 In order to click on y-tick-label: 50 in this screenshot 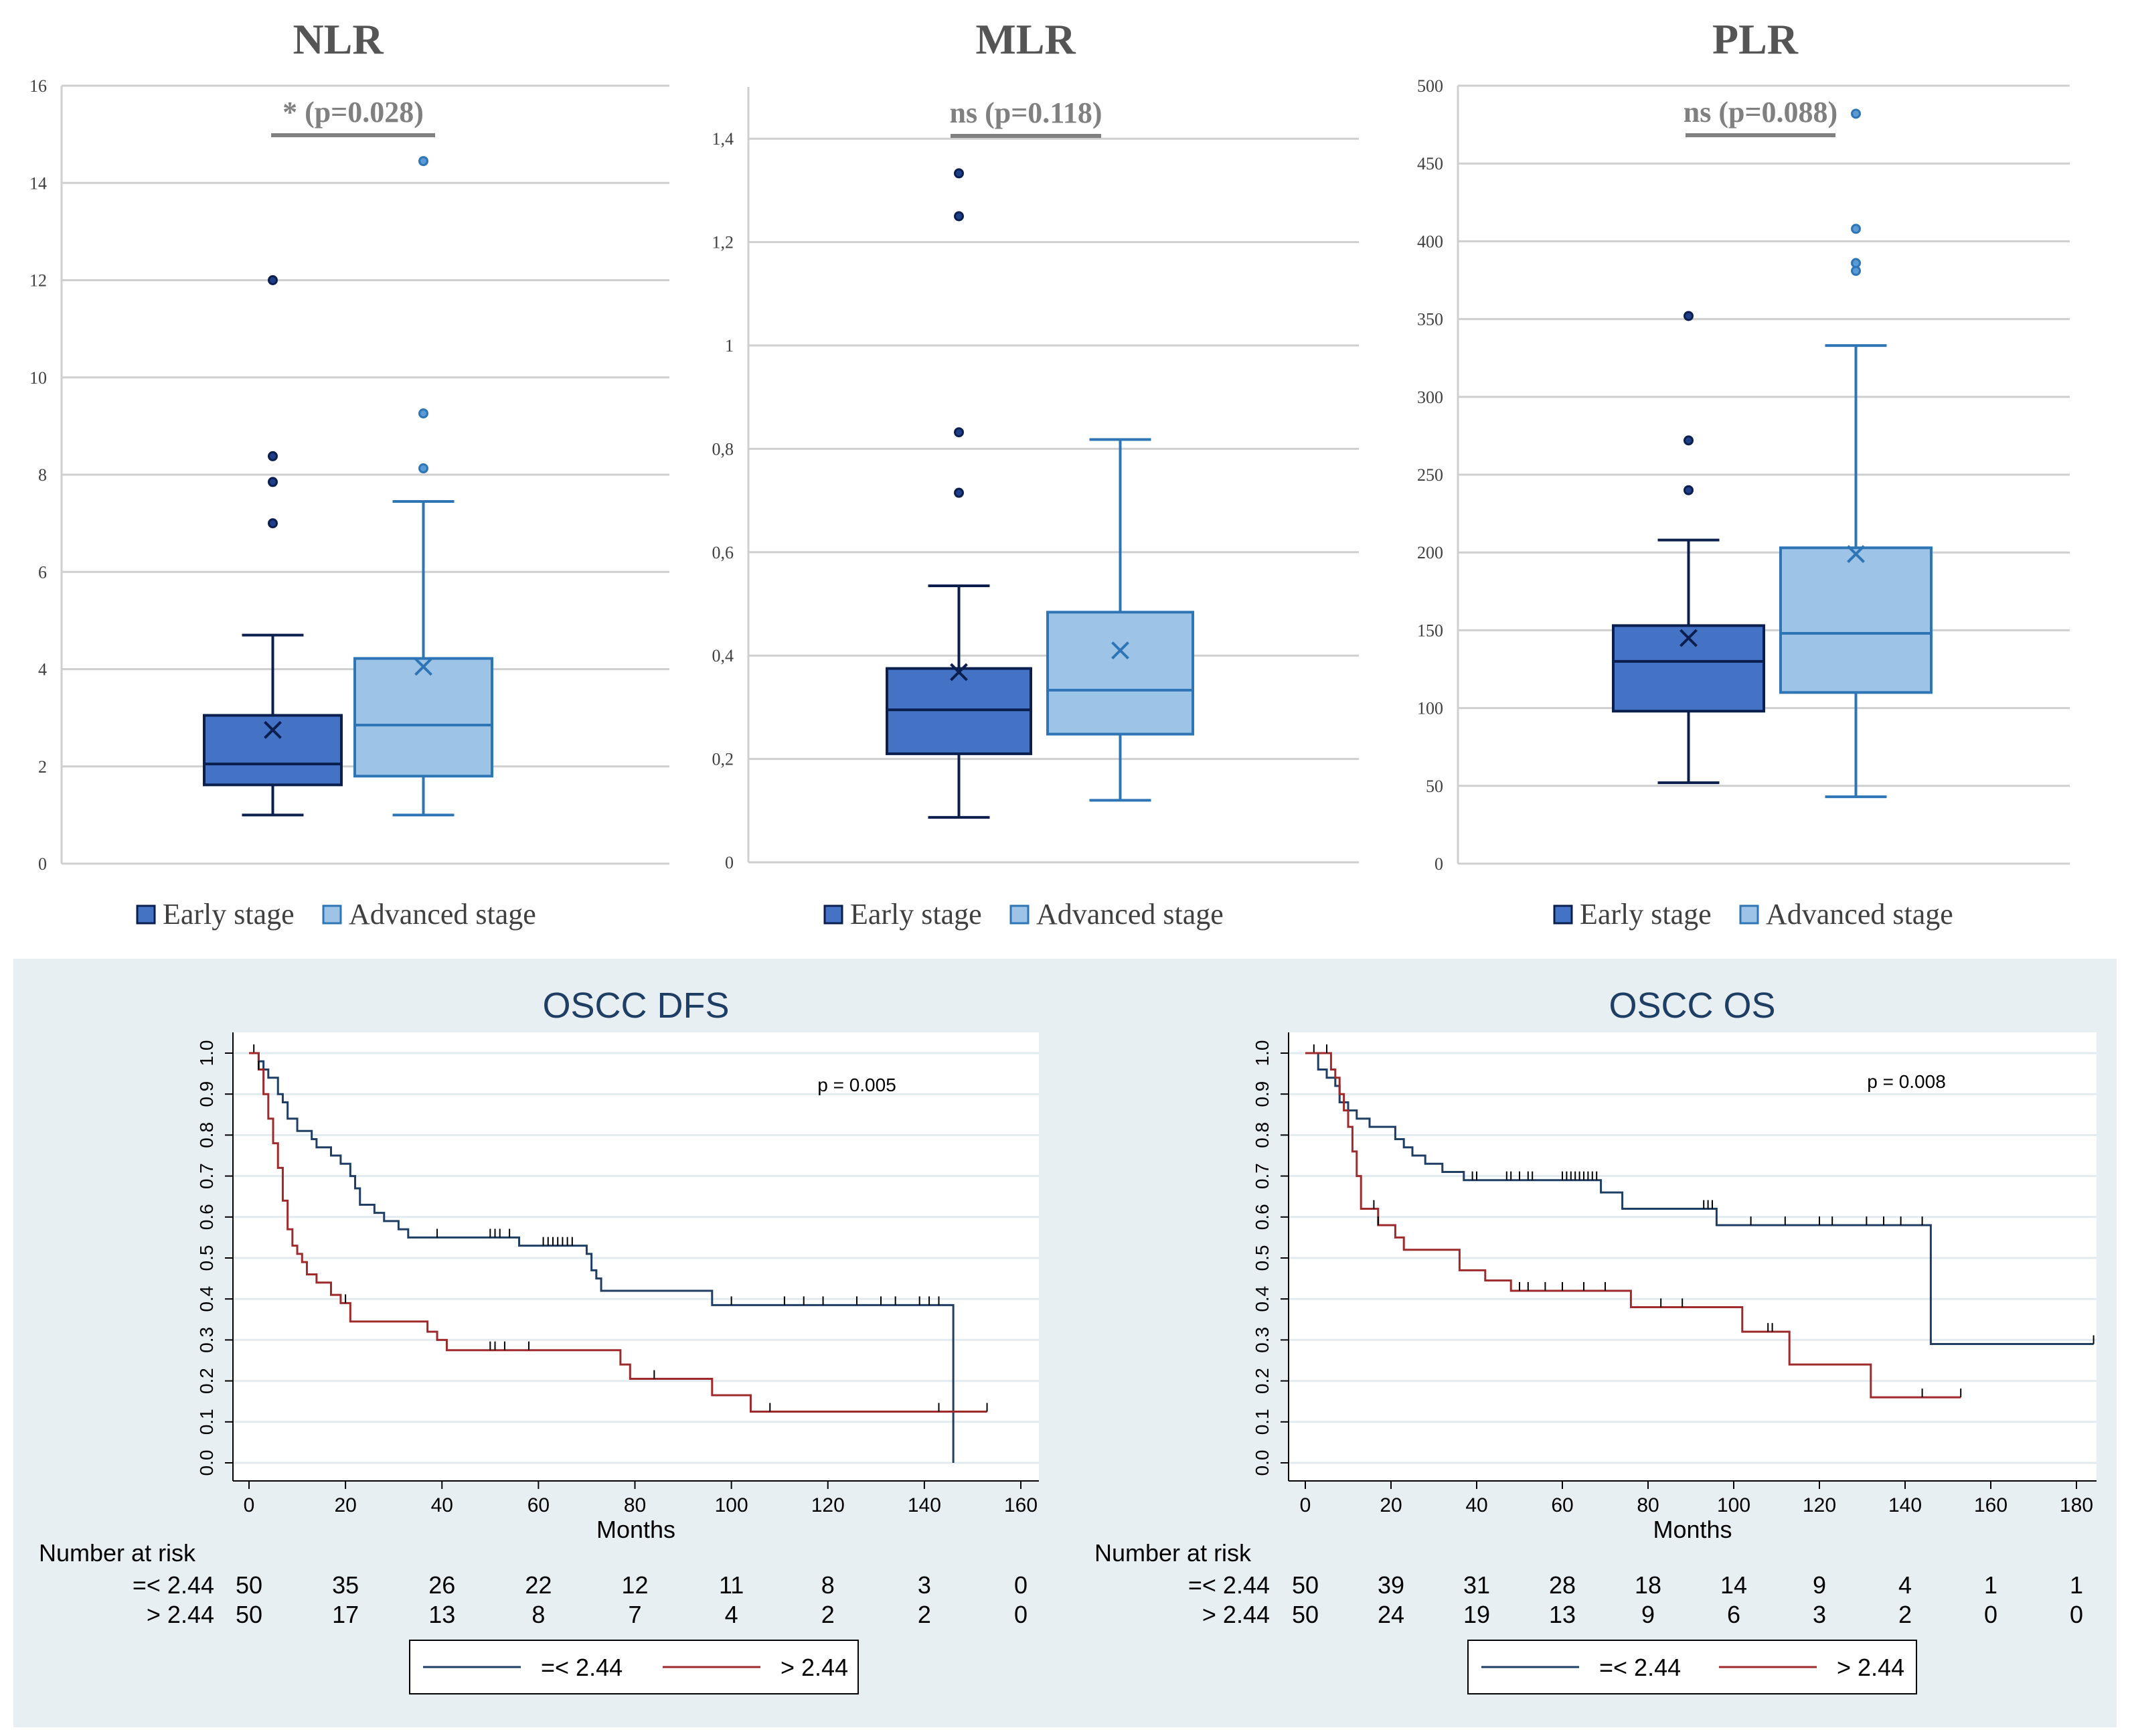, I will do `click(1434, 786)`.